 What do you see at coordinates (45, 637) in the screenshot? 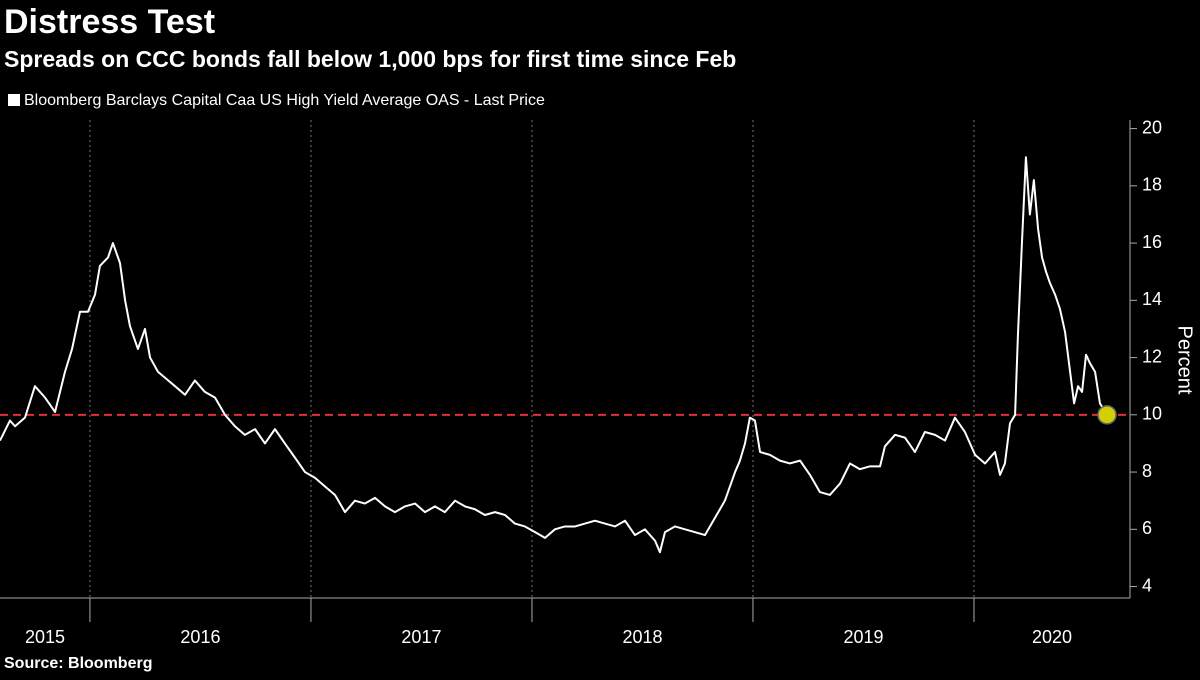
I see `x-tick-label: 2015` at bounding box center [45, 637].